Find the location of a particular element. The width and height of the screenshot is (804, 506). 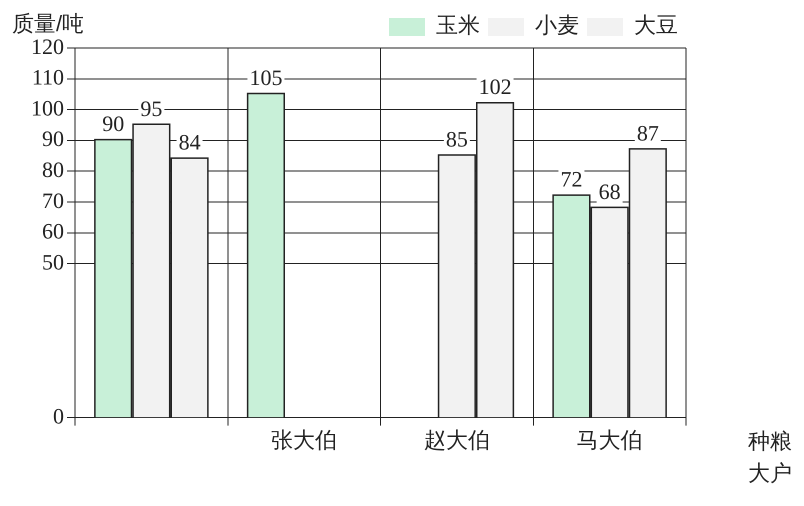

data-label: 102 is located at coordinates (495, 87).